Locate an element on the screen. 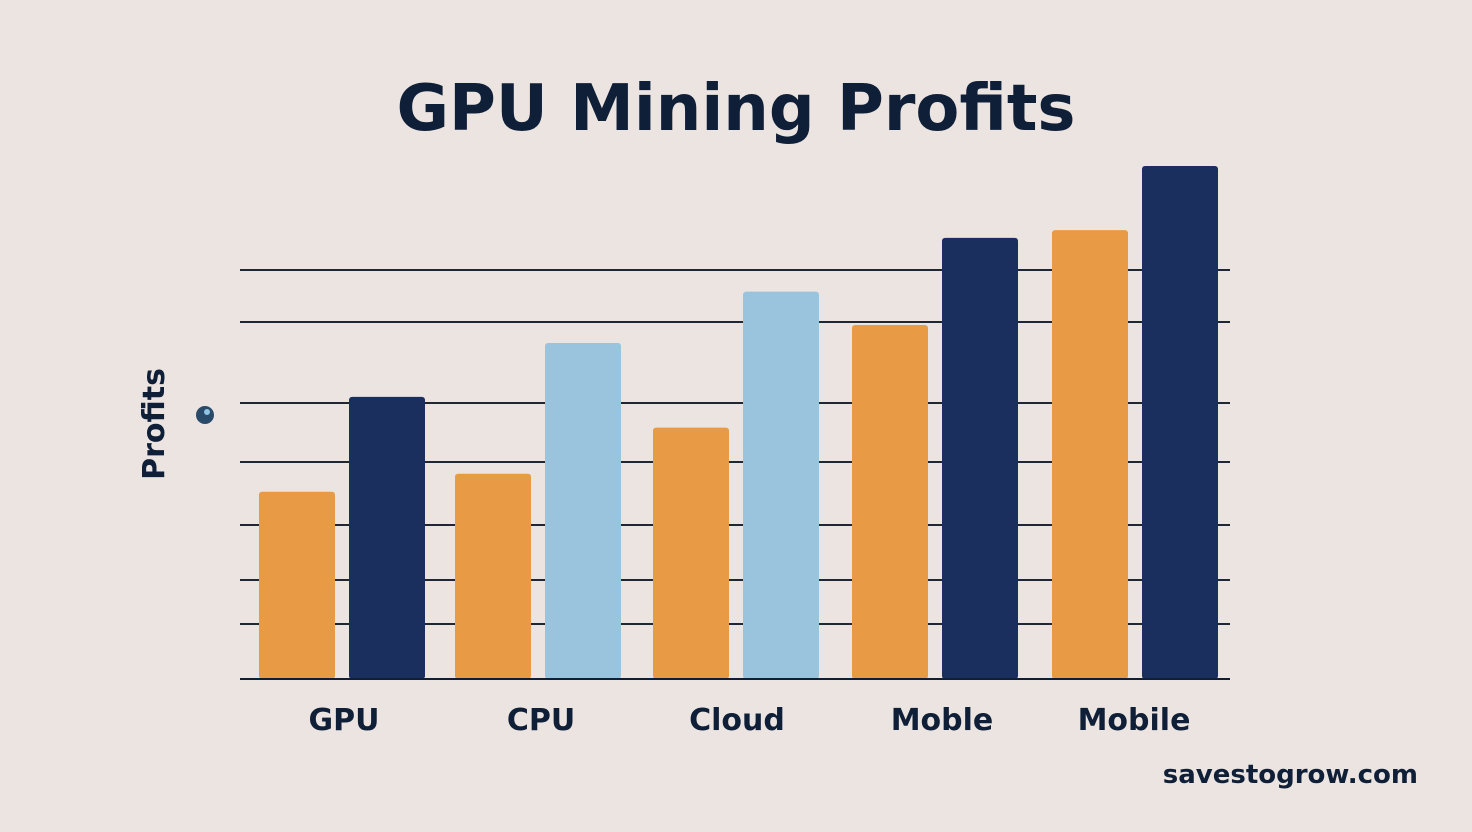 This screenshot has width=1472, height=832. category-label: Cloud is located at coordinates (737, 720).